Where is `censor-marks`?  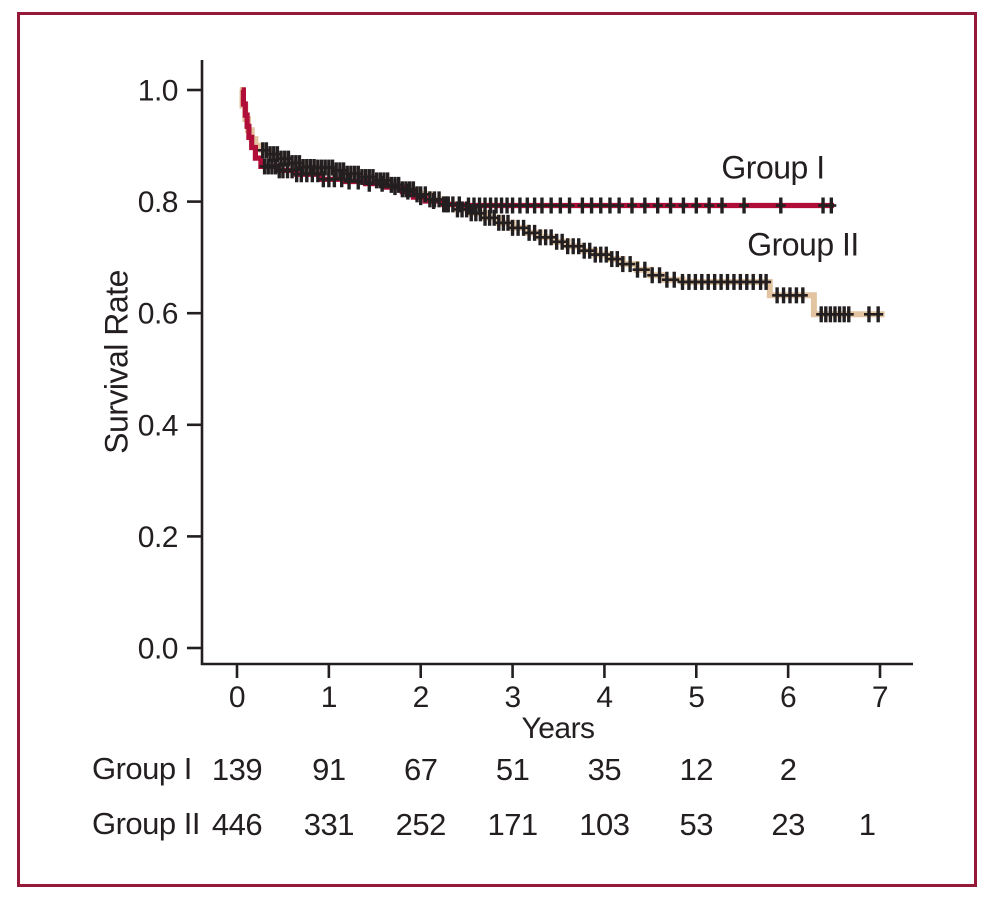
censor-marks is located at coordinates (570, 232).